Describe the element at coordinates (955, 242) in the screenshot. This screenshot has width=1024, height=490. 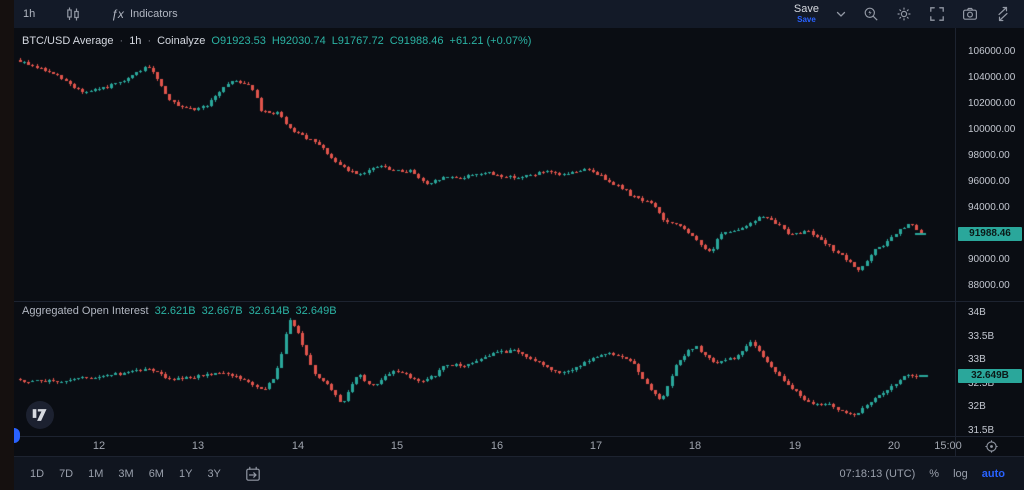
I see `price-axis-border` at that location.